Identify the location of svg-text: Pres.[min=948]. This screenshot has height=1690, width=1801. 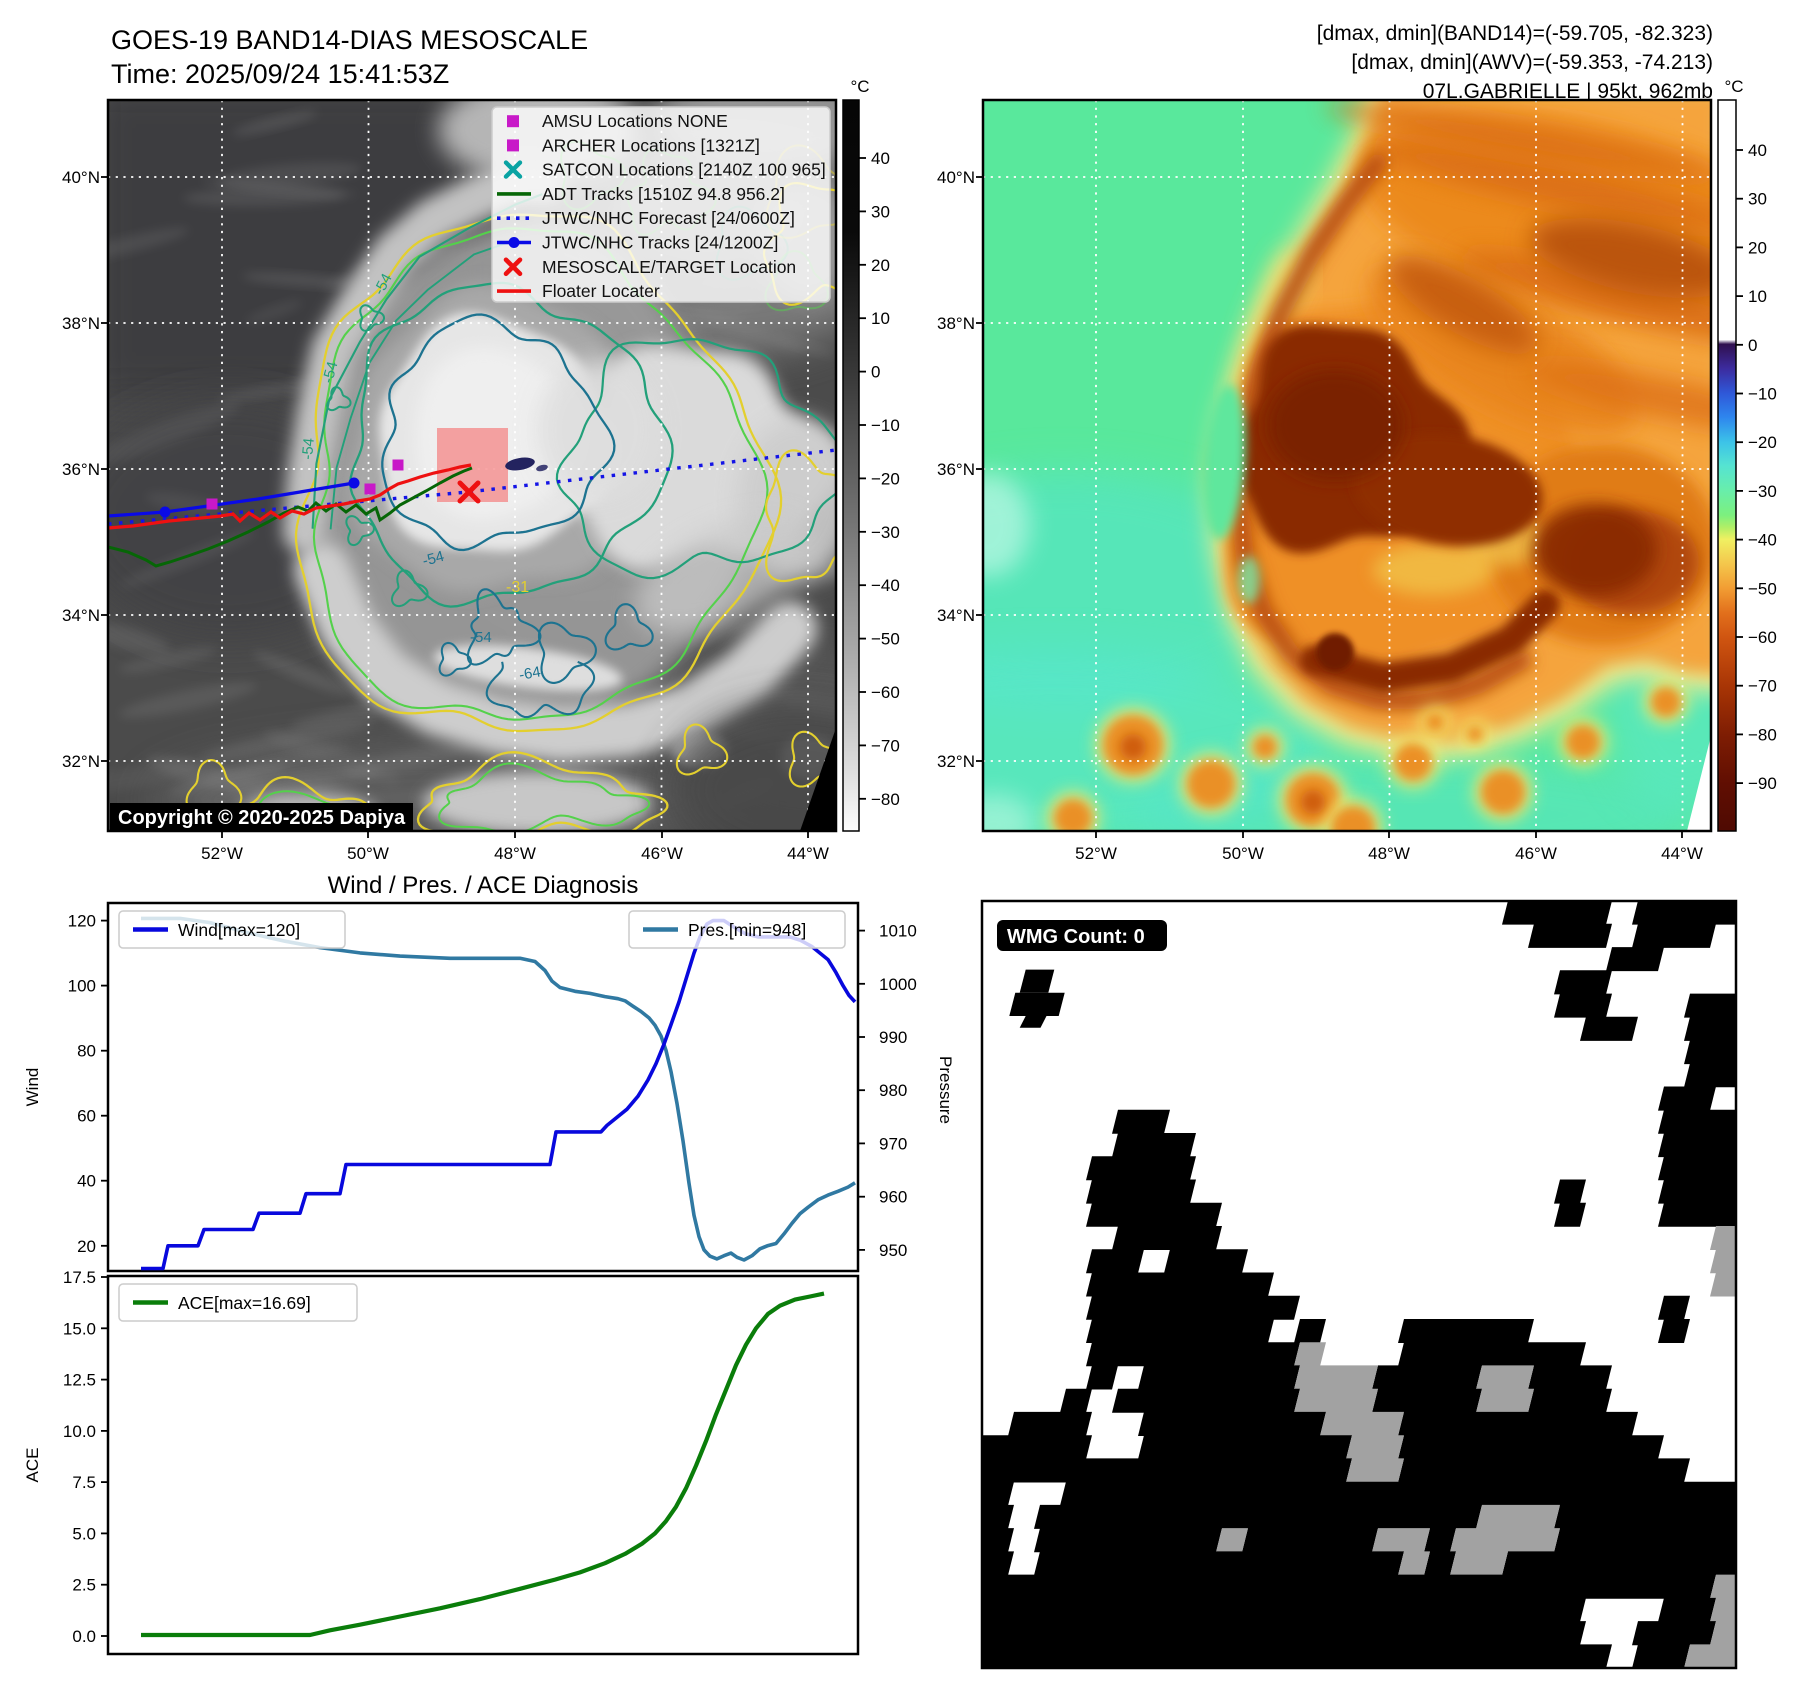
(747, 930).